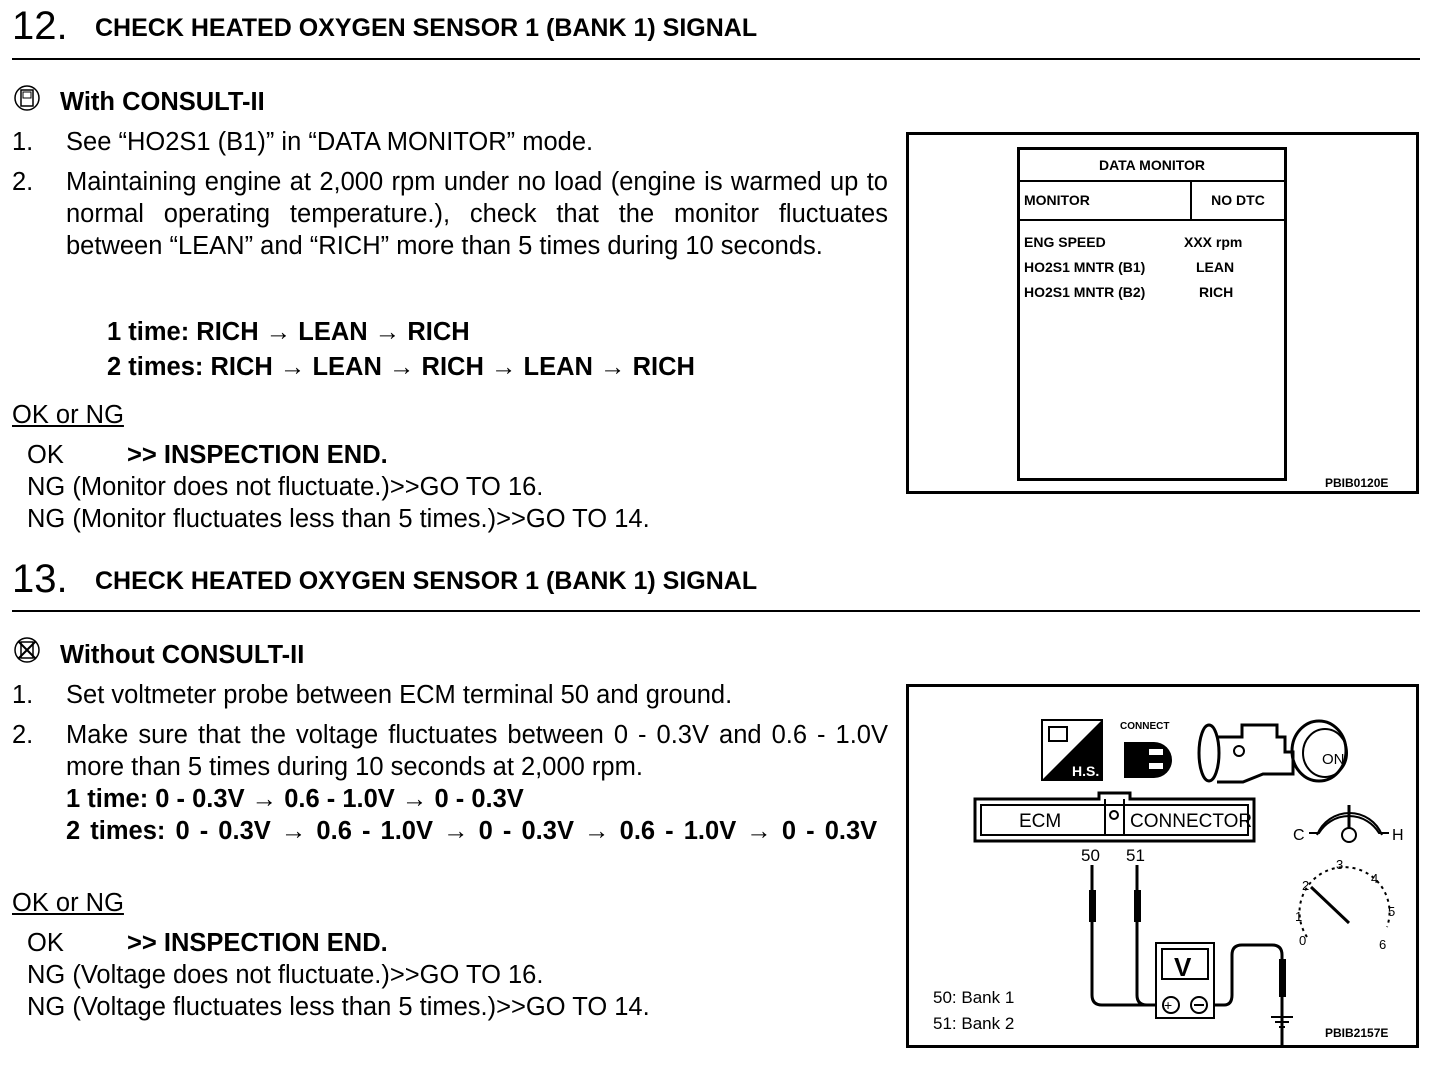 The image size is (1456, 1066). What do you see at coordinates (1238, 200) in the screenshot?
I see `dtc-col: NO DTC` at bounding box center [1238, 200].